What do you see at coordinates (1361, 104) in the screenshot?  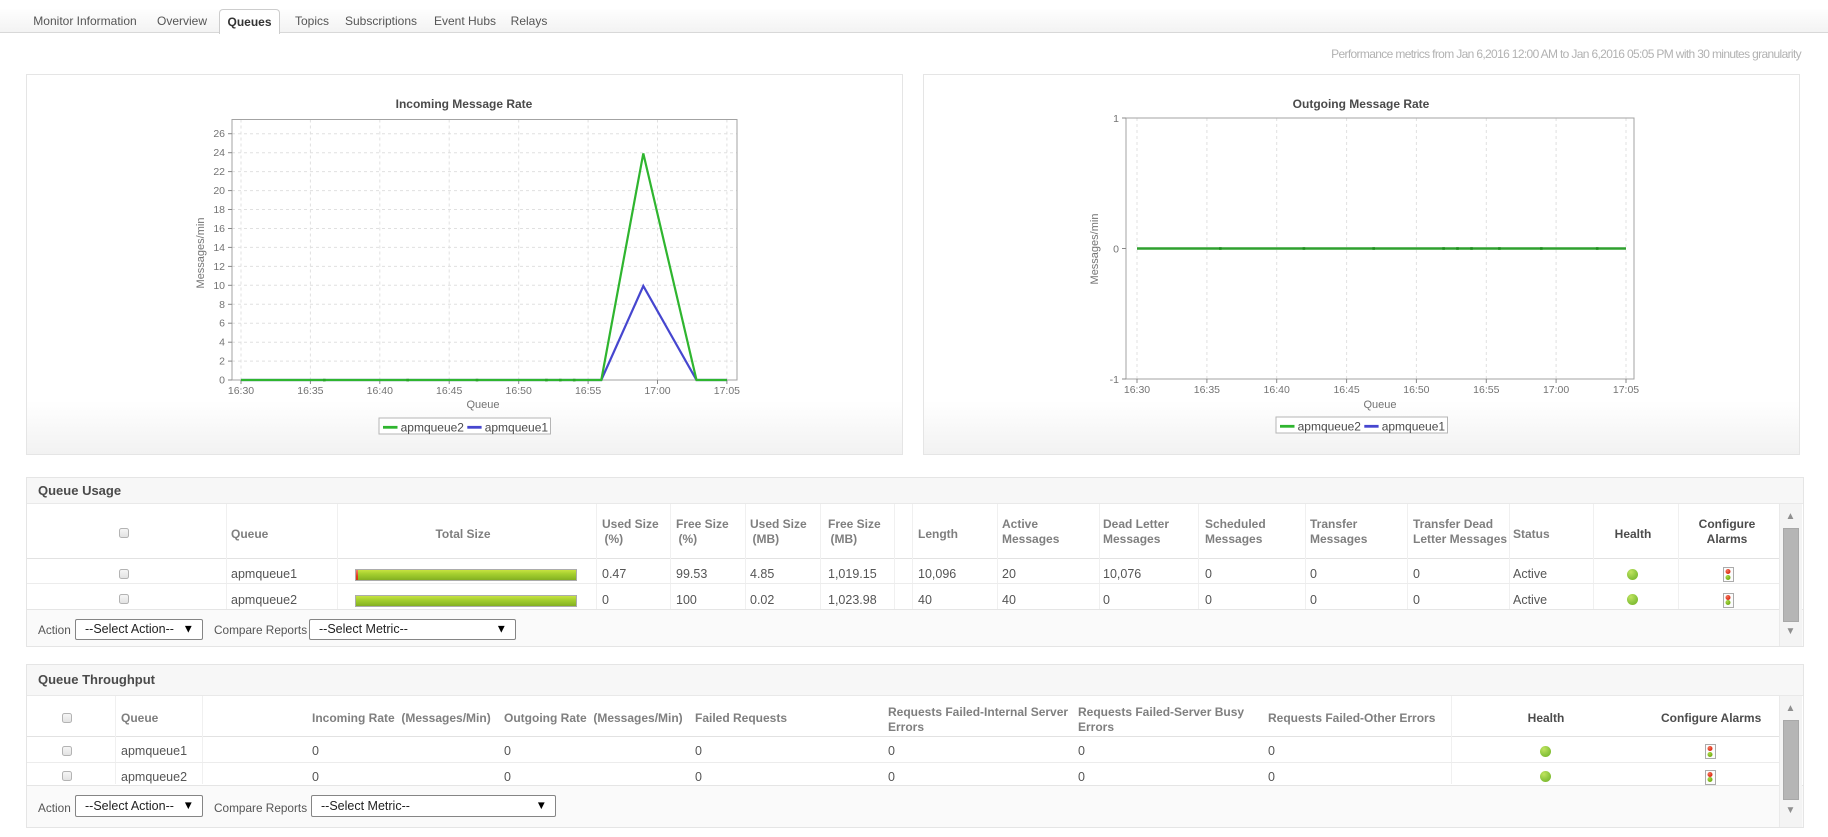 I see `svg-text: Outgoing Message Rate` at bounding box center [1361, 104].